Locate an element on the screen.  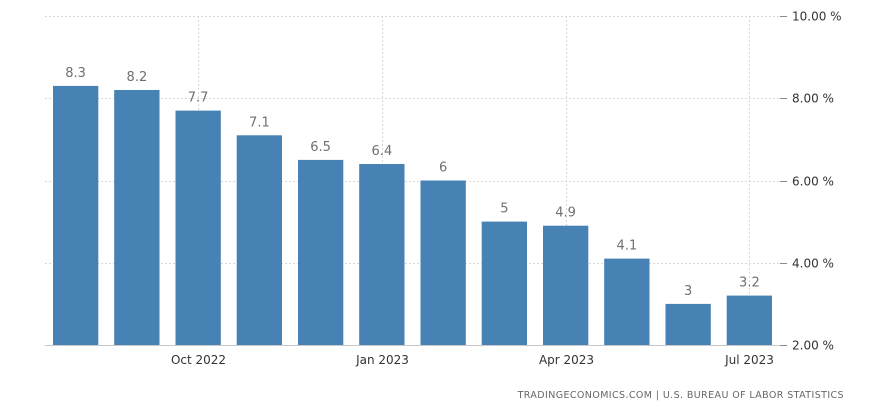
x-tick-label: Jul 2023 is located at coordinates (749, 360).